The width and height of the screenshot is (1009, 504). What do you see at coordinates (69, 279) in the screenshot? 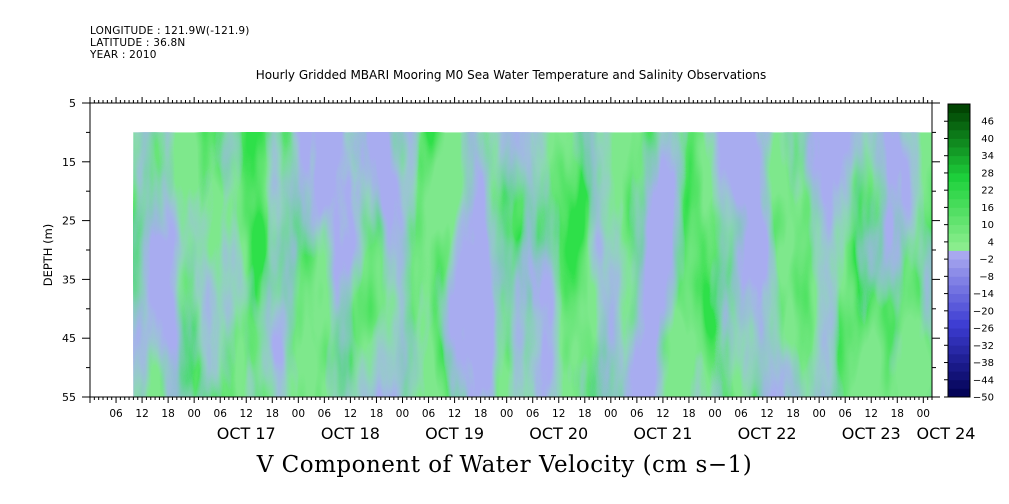
I see `y-tick-label: 35` at bounding box center [69, 279].